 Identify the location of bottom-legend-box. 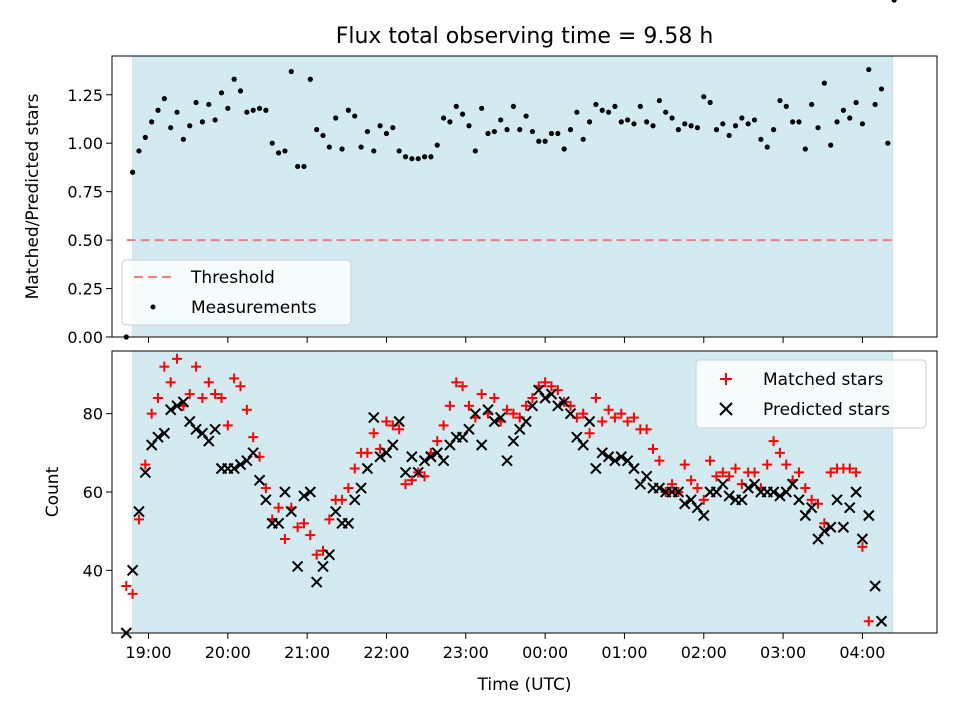
(811, 394).